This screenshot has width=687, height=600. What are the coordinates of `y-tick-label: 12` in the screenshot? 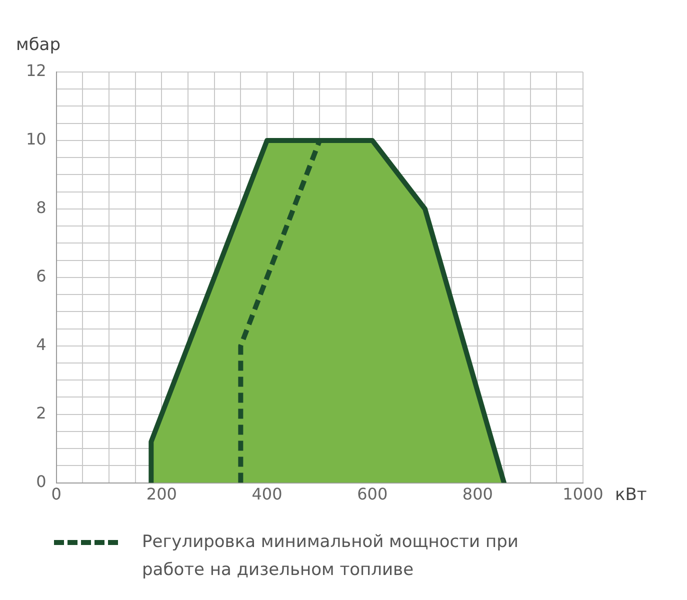 It's located at (36, 70).